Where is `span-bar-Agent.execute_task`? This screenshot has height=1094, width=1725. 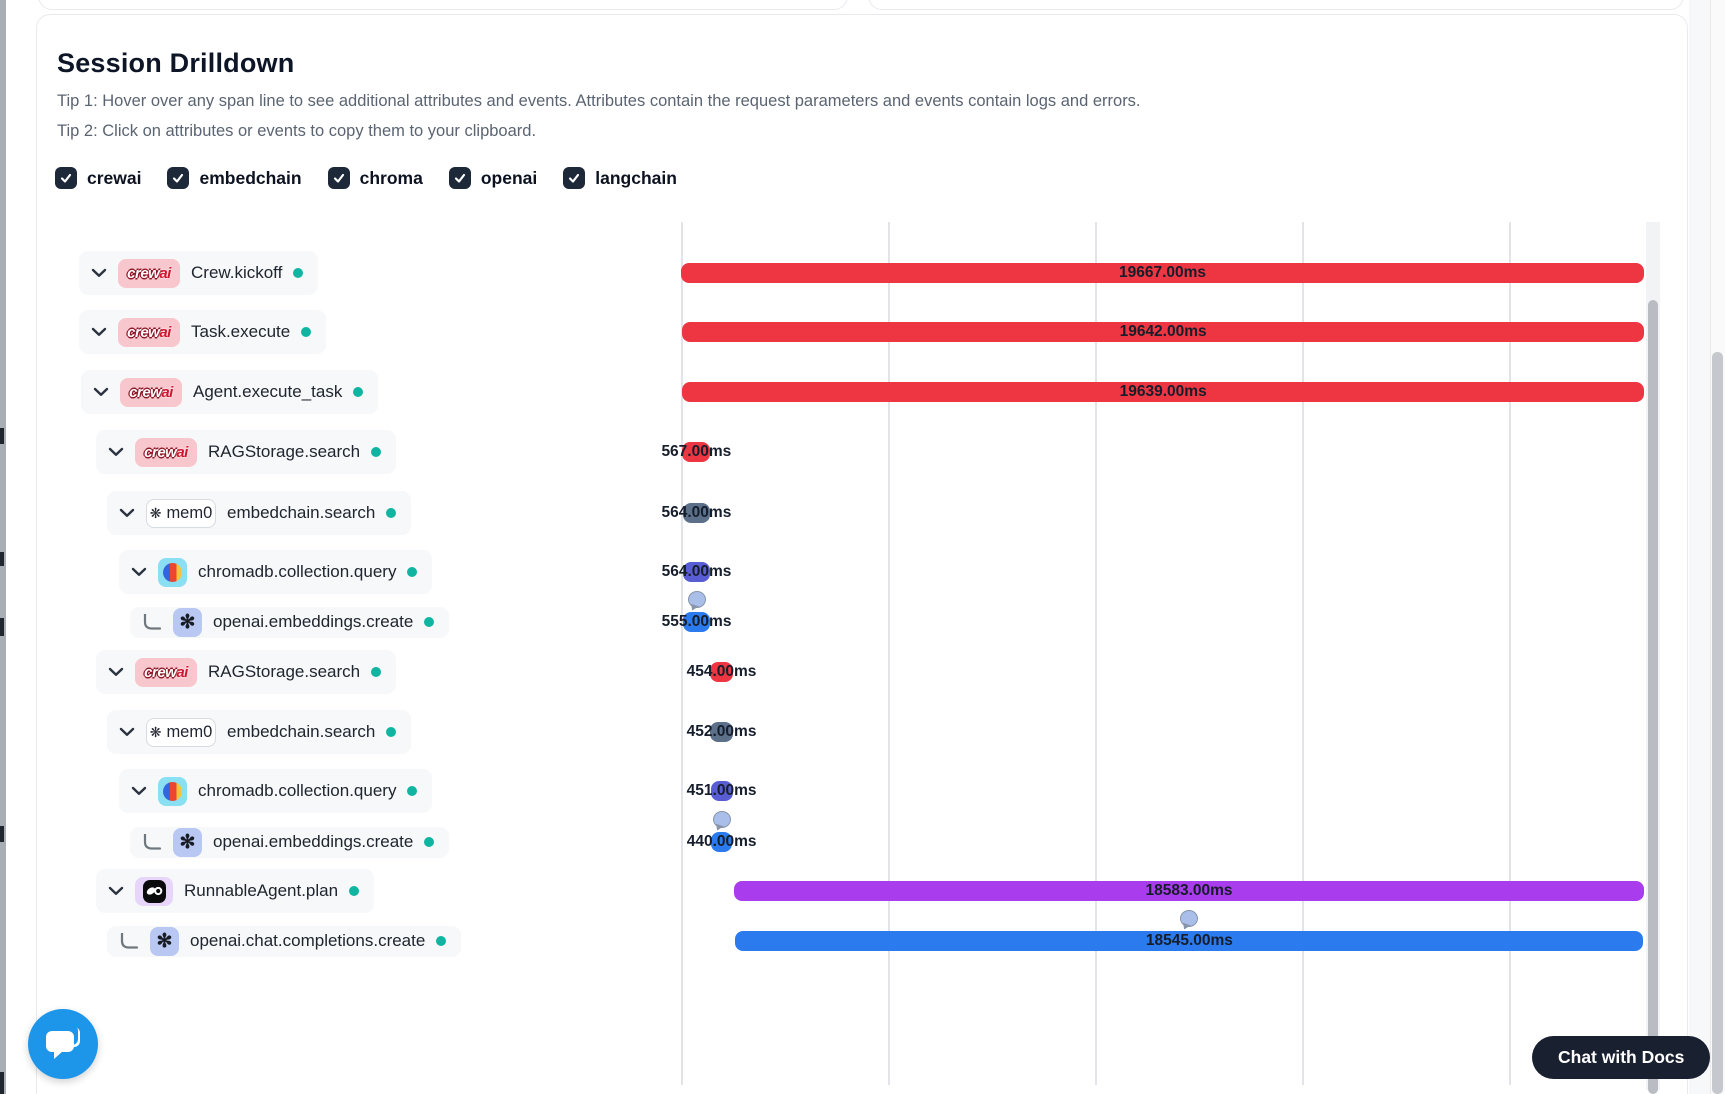 span-bar-Agent.execute_task is located at coordinates (1163, 392).